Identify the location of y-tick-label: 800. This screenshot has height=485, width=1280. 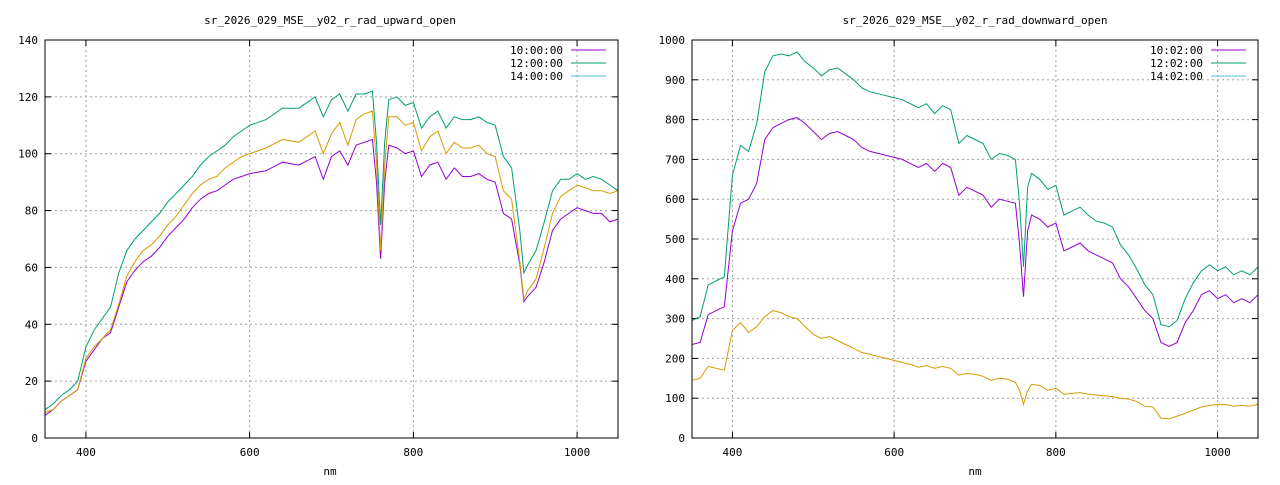
(675, 120).